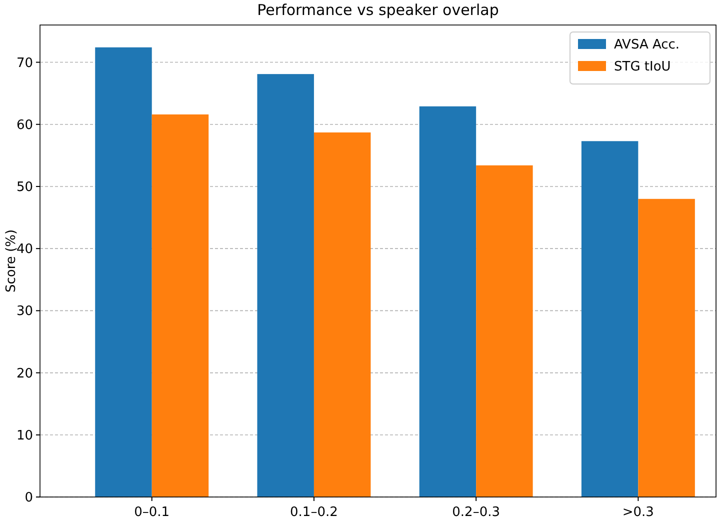 The height and width of the screenshot is (529, 717). I want to click on y-tick-label: 50, so click(24, 188).